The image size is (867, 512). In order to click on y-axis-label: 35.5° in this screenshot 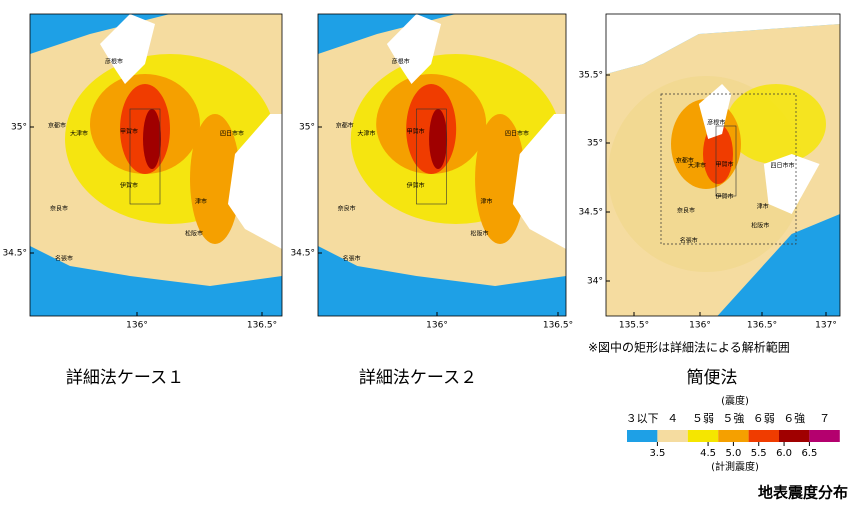, I will do `click(590, 76)`.